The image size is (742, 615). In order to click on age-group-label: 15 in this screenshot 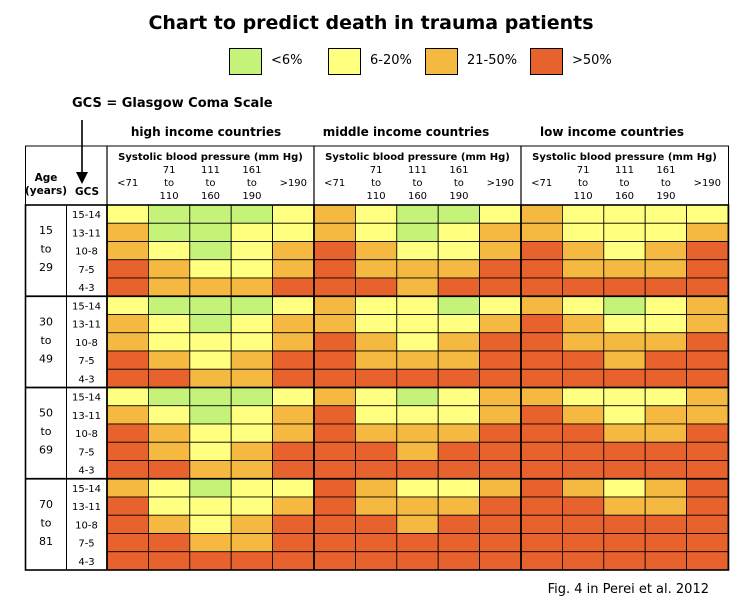, I will do `click(46, 230)`.